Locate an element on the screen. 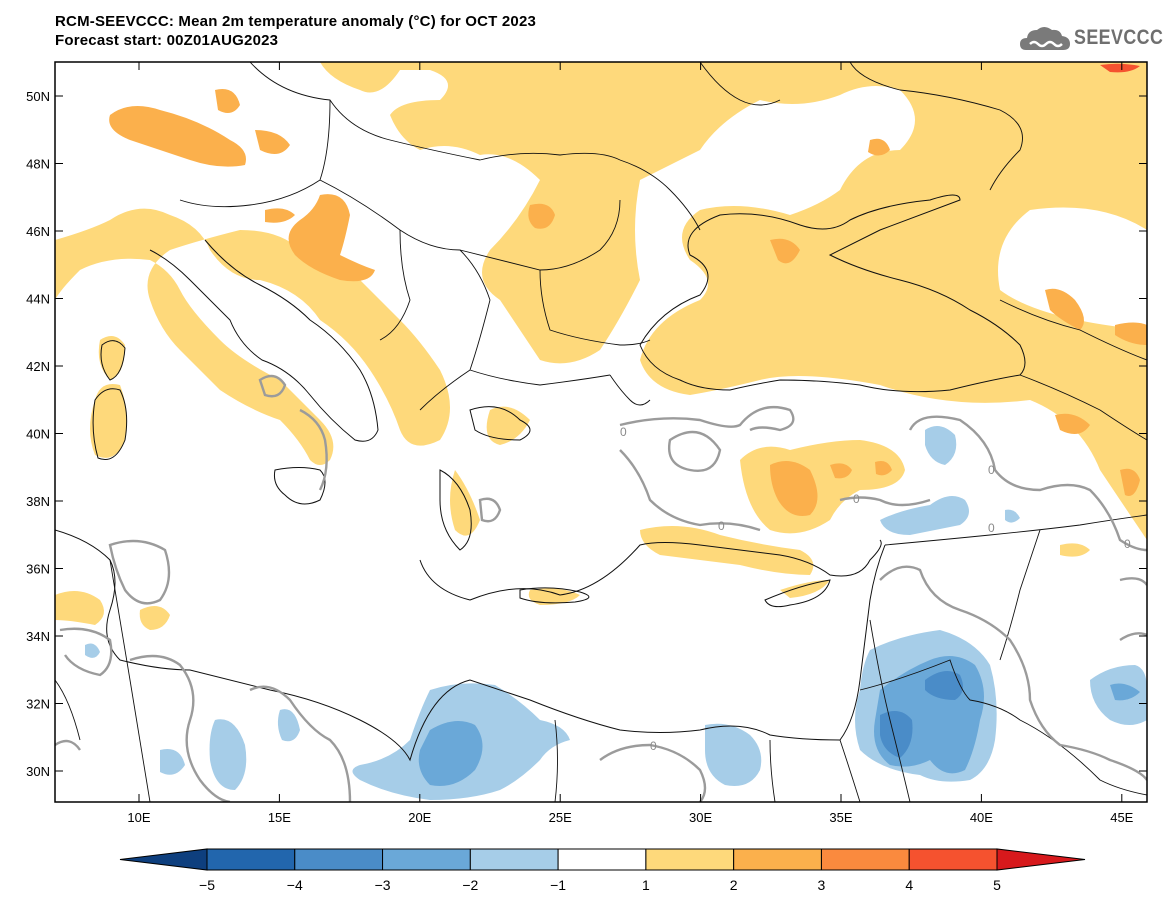 The image size is (1165, 907). lon-label: 35E is located at coordinates (840, 817).